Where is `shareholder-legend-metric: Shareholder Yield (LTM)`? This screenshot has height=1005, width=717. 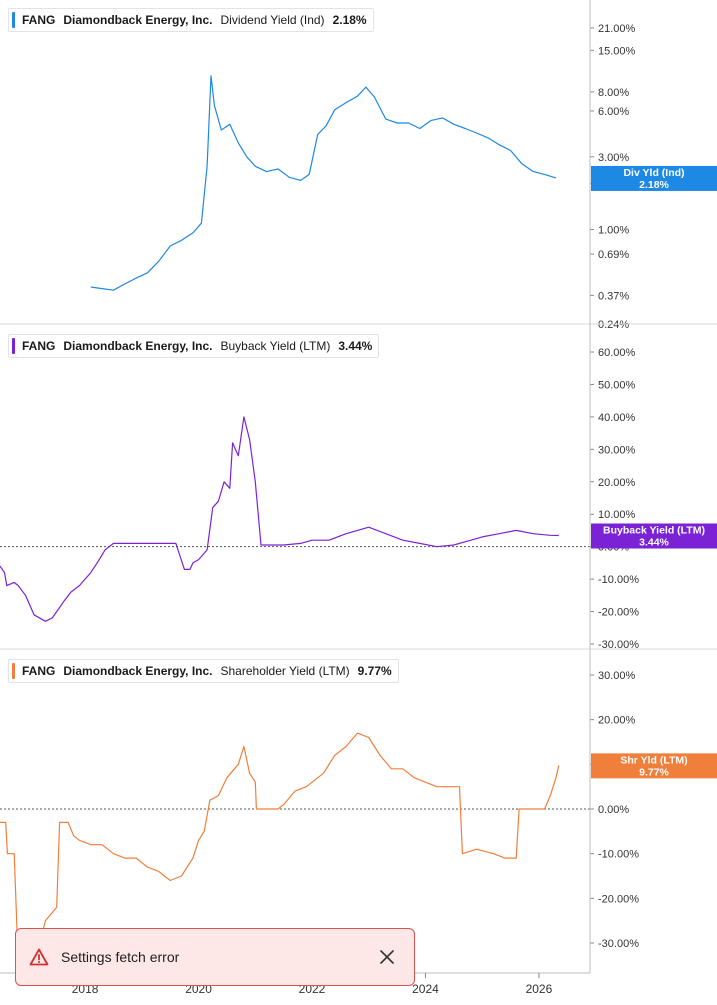
shareholder-legend-metric: Shareholder Yield (LTM) is located at coordinates (285, 671).